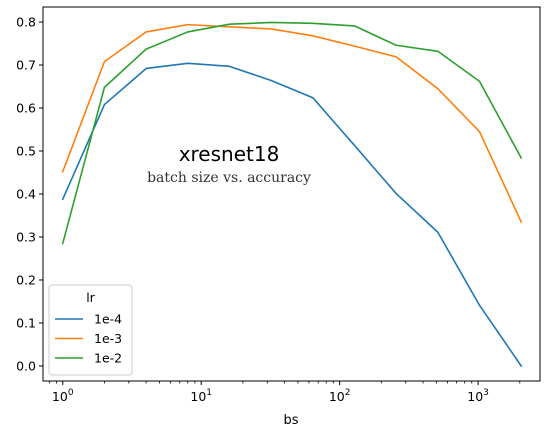 The image size is (547, 437). What do you see at coordinates (26, 322) in the screenshot?
I see `y-tick-label: 0.1` at bounding box center [26, 322].